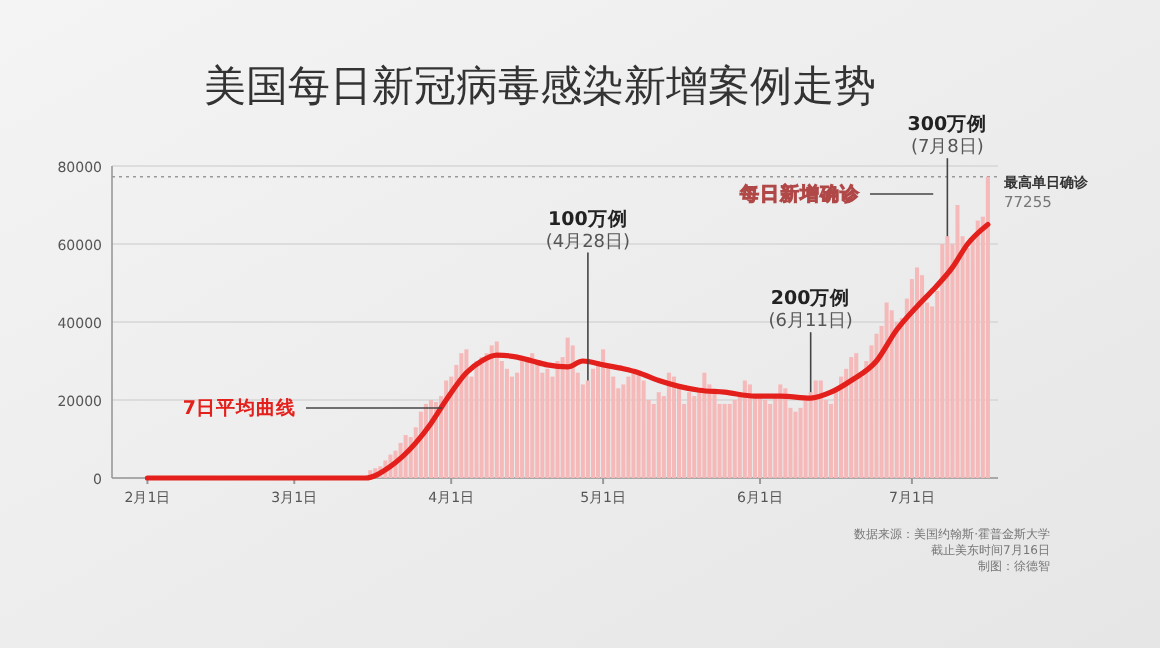  I want to click on annotation: 300万例 (7月8日), so click(947, 135).